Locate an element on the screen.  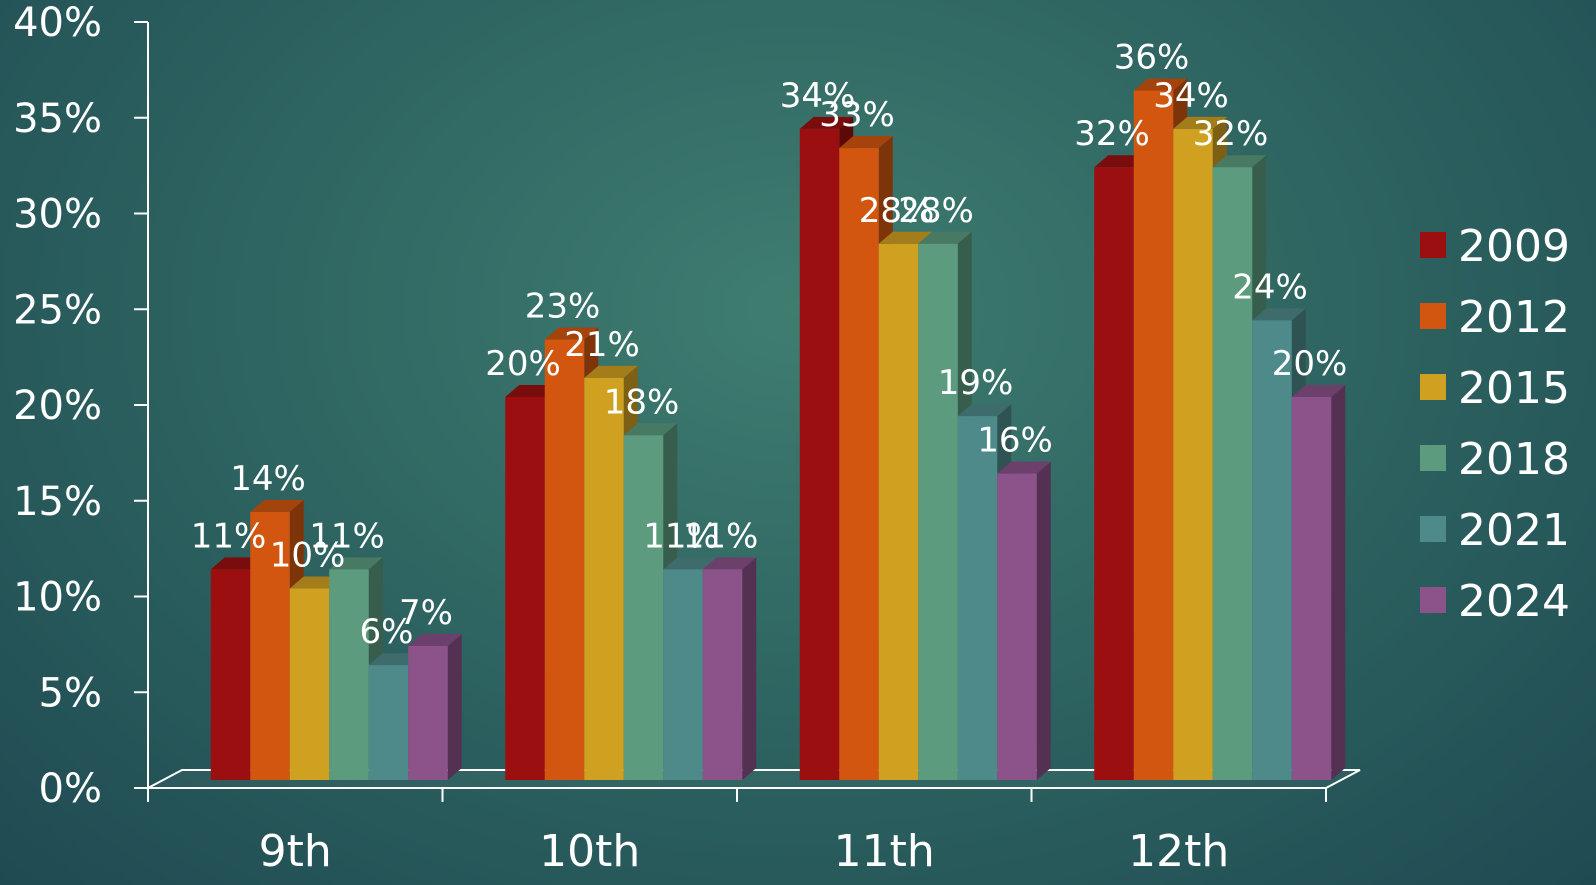
data-label: 7% is located at coordinates (426, 613).